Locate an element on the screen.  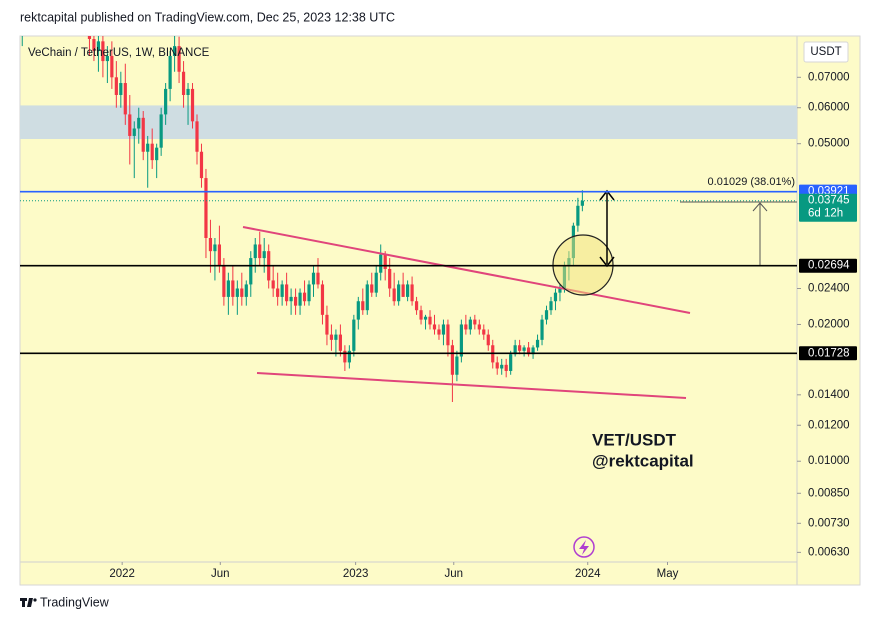
price-badge-label: 0.02694 is located at coordinates (829, 266).